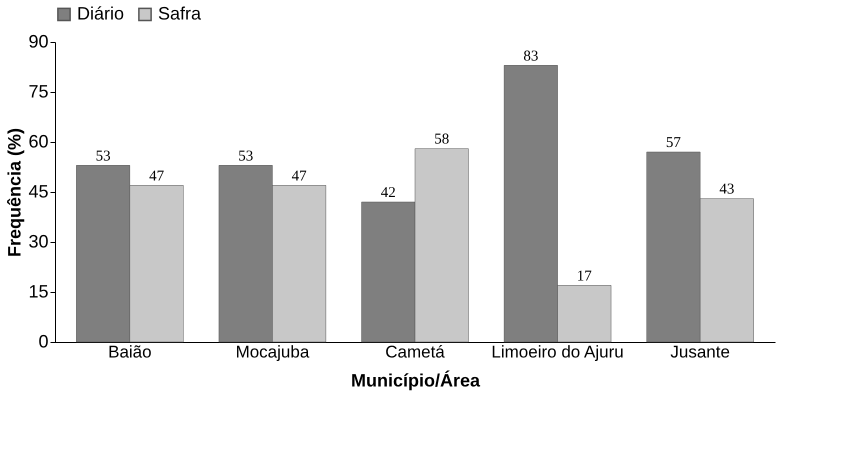 This screenshot has height=469, width=849. Describe the element at coordinates (14, 193) in the screenshot. I see `y-axis-title: Frequência (%)` at that location.